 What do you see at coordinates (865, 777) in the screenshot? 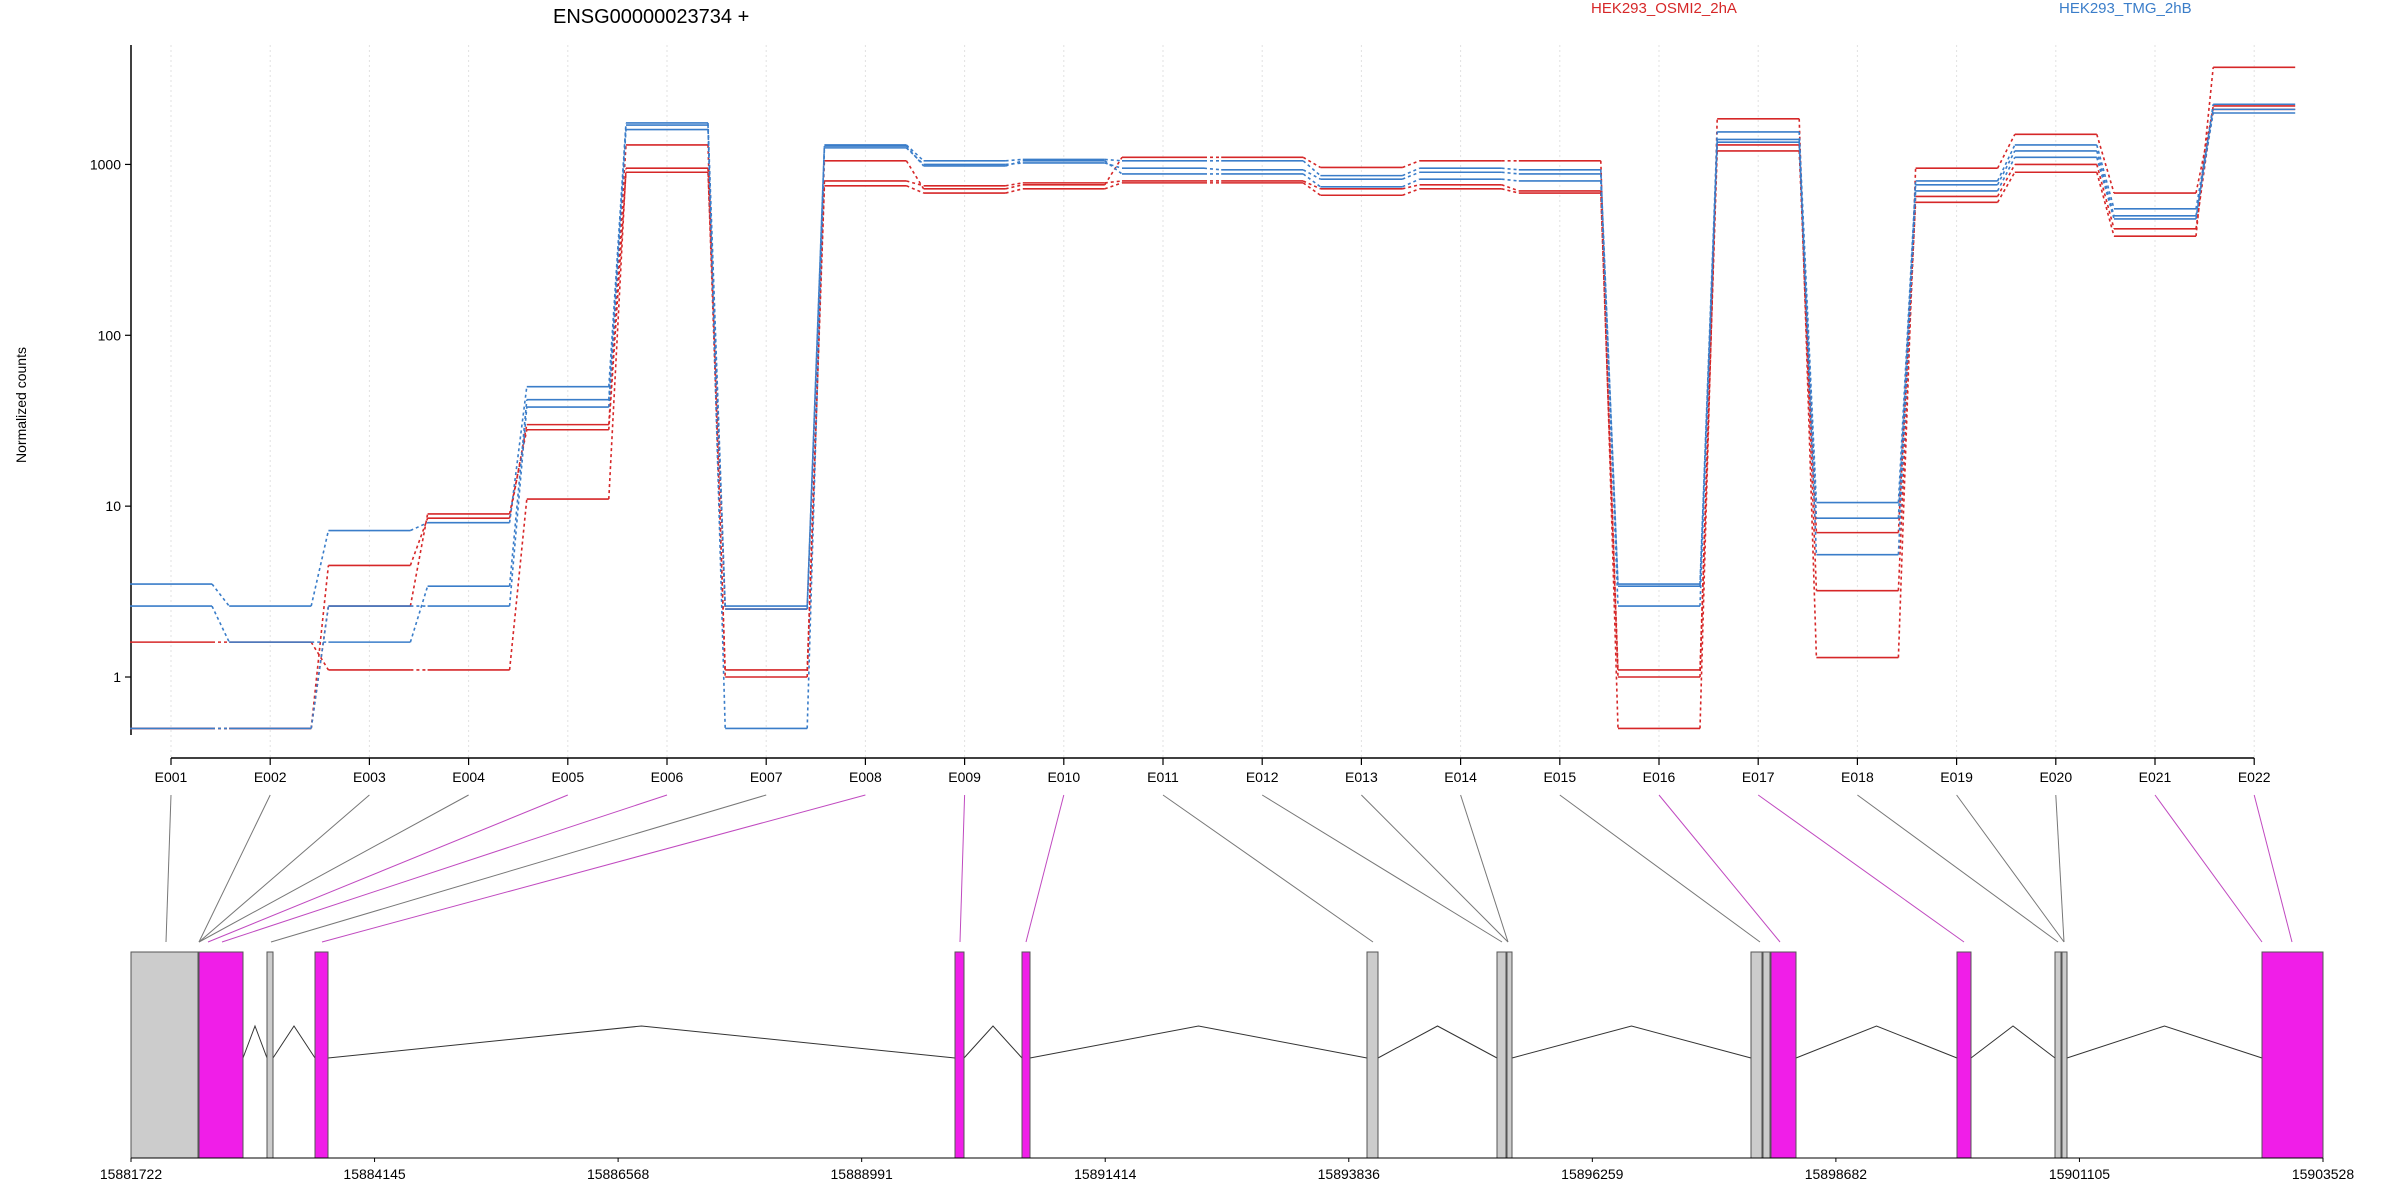
I see `x-tick-label: E008` at bounding box center [865, 777].